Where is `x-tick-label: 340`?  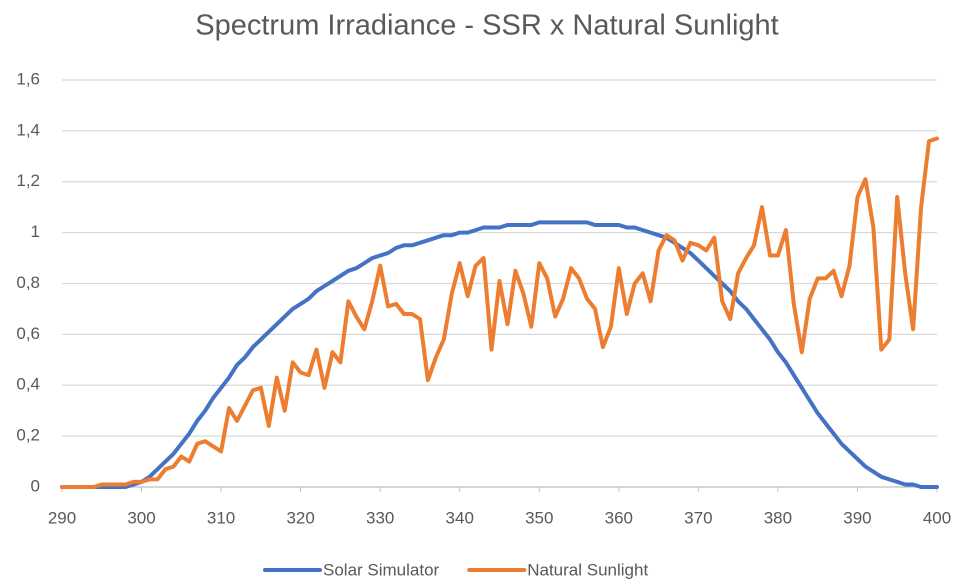
x-tick-label: 340 is located at coordinates (460, 517).